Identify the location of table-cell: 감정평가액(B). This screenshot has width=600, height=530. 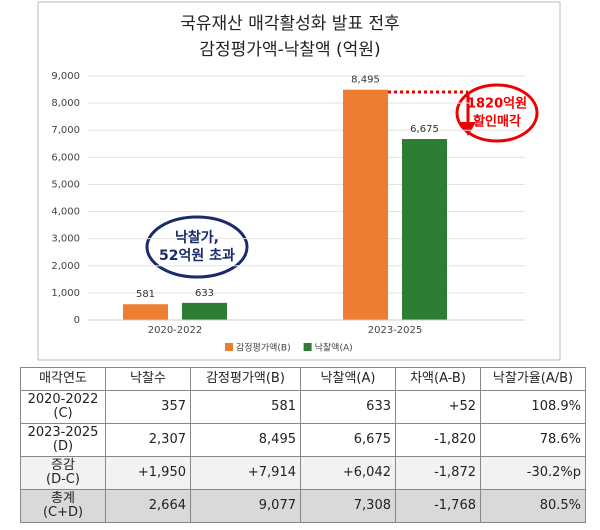
(245, 379).